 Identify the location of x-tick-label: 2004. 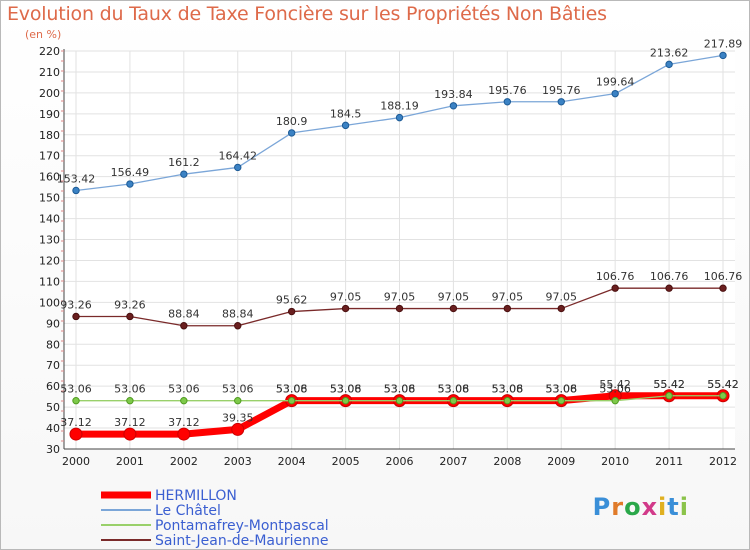
(292, 461).